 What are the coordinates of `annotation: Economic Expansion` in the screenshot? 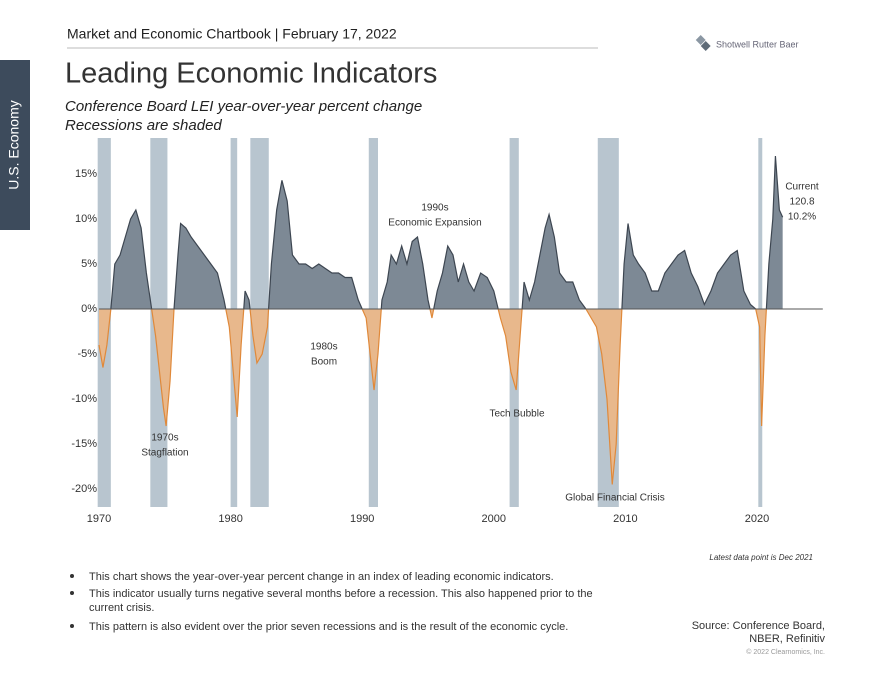 It's located at (434, 223).